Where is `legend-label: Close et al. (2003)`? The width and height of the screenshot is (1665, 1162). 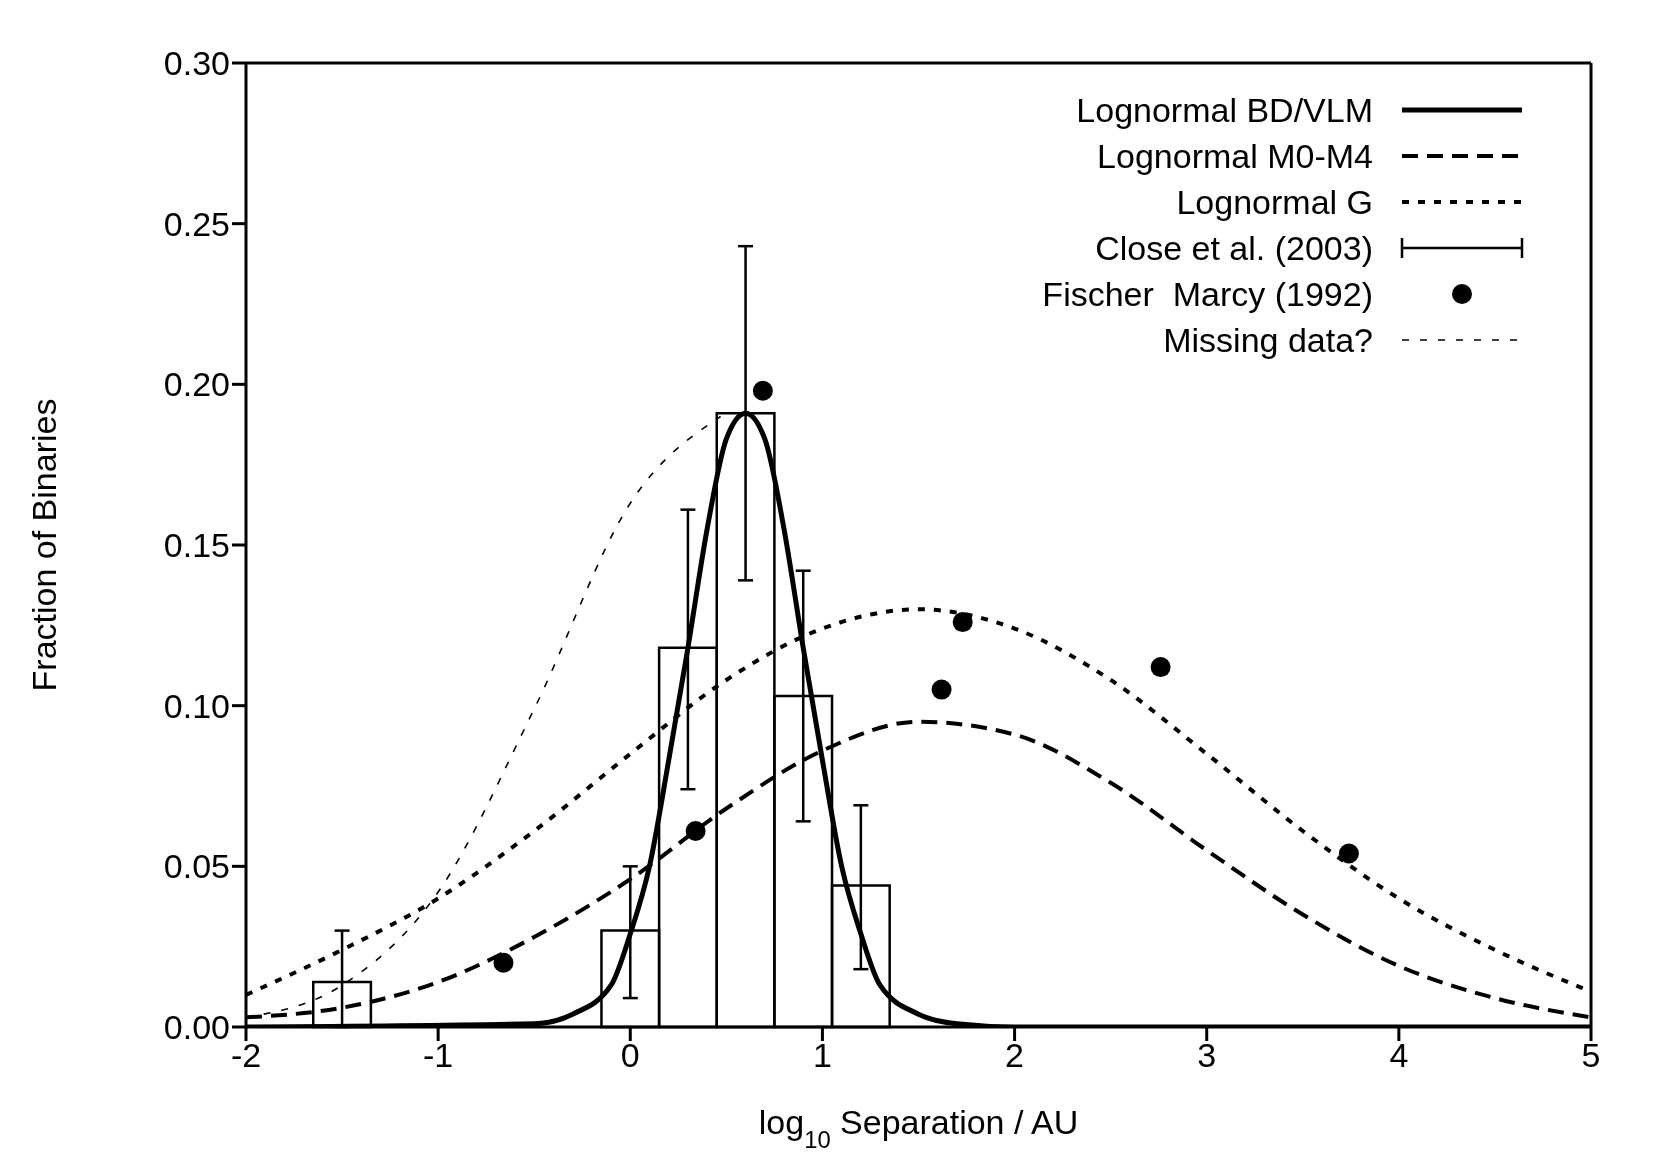
legend-label: Close et al. (2003) is located at coordinates (1234, 248).